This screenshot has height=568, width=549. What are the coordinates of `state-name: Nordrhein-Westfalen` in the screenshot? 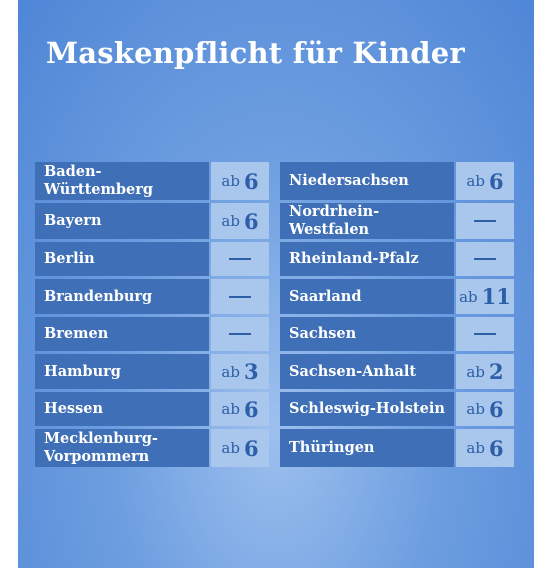 It's located at (367, 221).